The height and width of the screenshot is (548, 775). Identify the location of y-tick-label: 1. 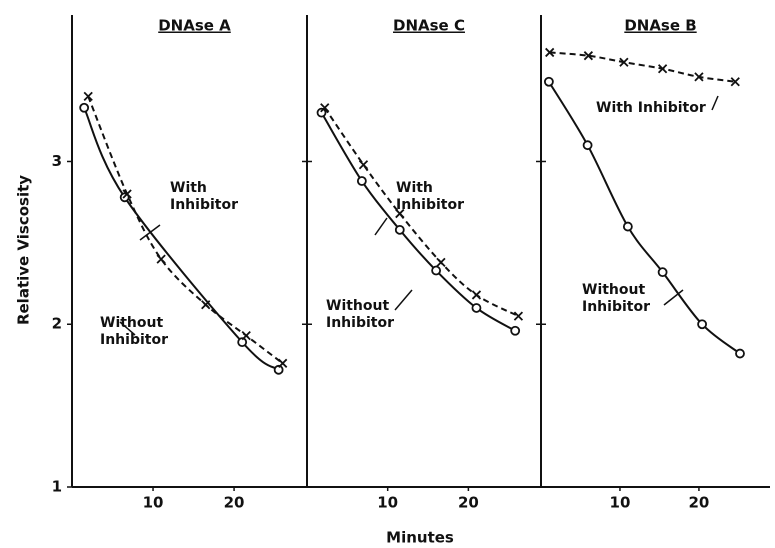
(57, 487).